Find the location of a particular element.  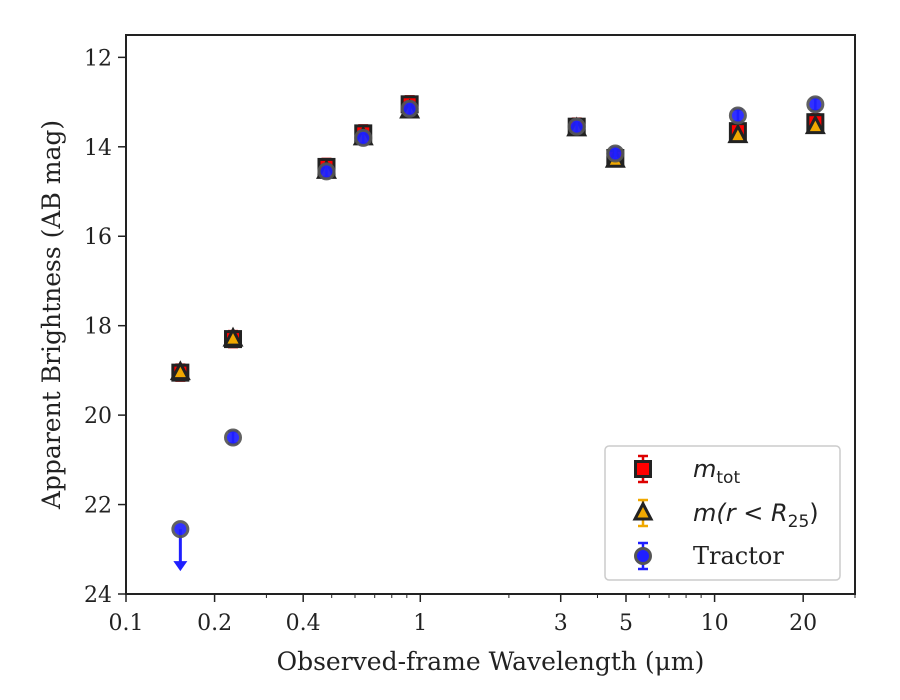

y-tick-label: 20 is located at coordinates (98, 416).